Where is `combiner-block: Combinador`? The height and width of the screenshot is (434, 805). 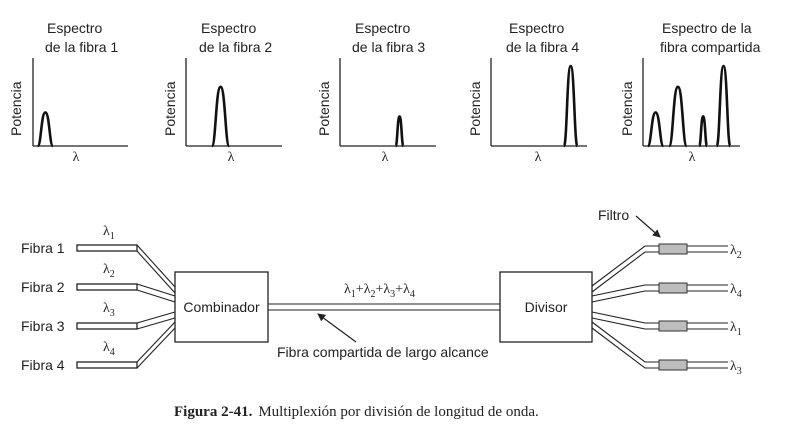 combiner-block: Combinador is located at coordinates (221, 307).